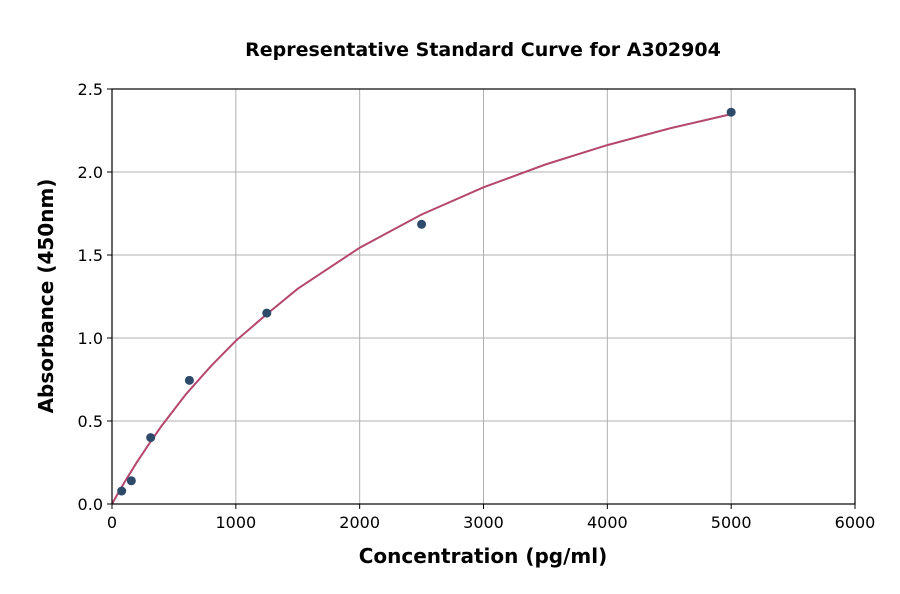  Describe the element at coordinates (46, 296) in the screenshot. I see `y-axis-label: Absorbance (450nm)` at that location.